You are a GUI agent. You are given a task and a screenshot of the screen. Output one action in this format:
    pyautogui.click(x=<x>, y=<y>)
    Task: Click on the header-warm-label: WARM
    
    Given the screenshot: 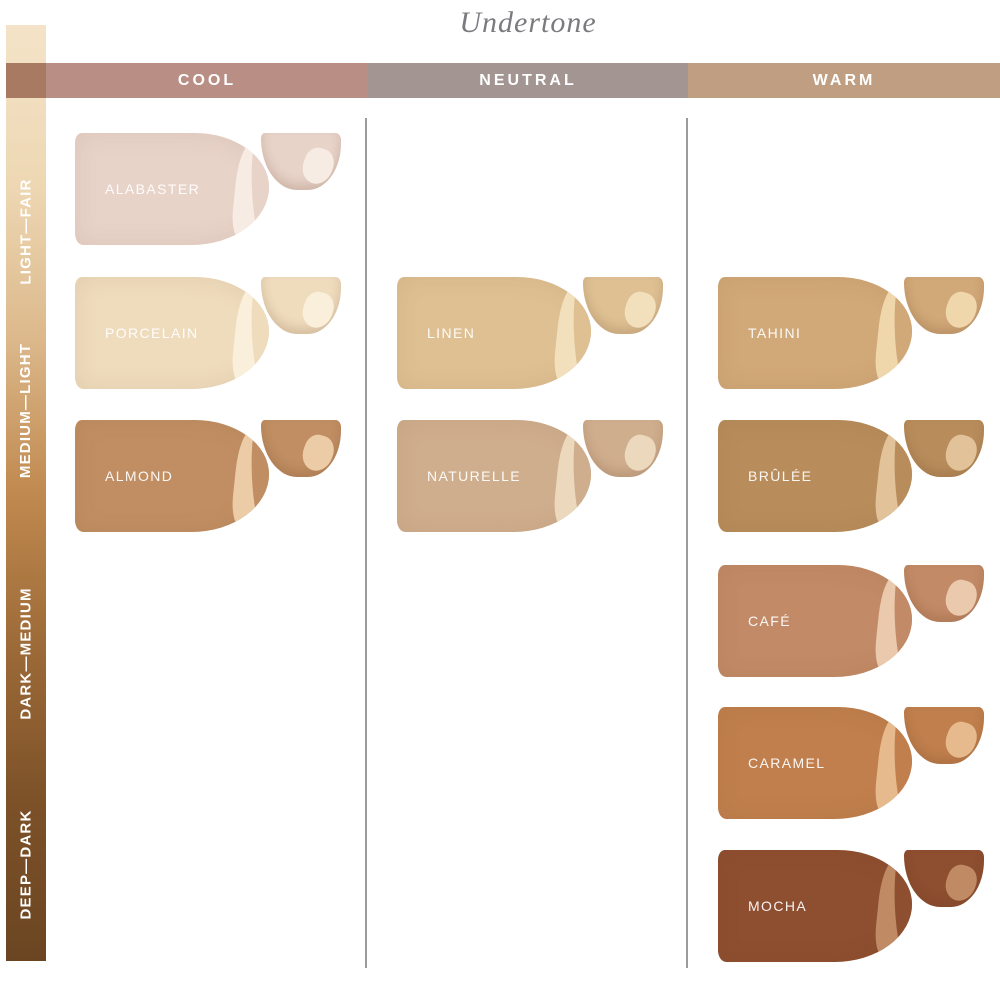 What is the action you would take?
    pyautogui.click(x=844, y=80)
    